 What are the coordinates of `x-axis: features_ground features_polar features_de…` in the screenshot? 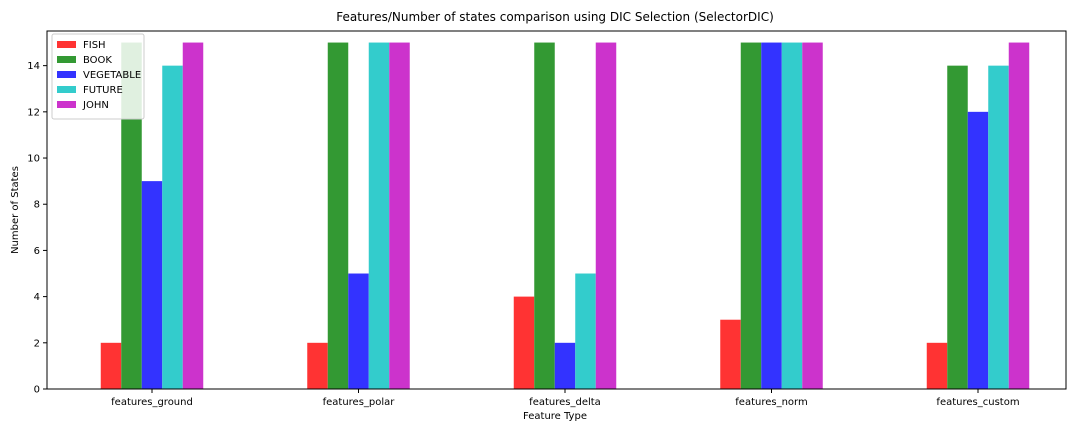 It's located at (565, 398).